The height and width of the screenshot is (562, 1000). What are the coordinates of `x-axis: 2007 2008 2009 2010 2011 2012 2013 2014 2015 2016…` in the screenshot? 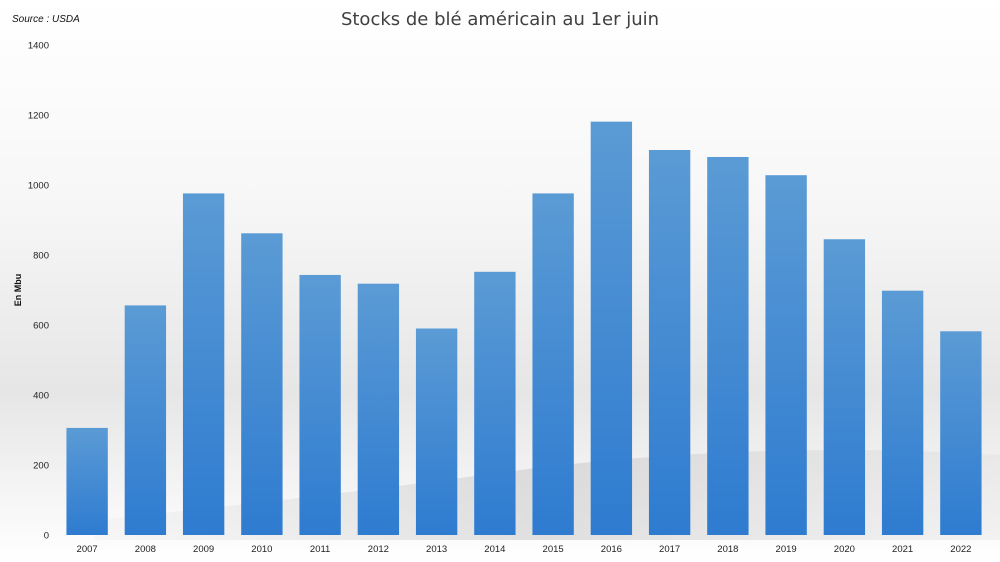 It's located at (524, 549).